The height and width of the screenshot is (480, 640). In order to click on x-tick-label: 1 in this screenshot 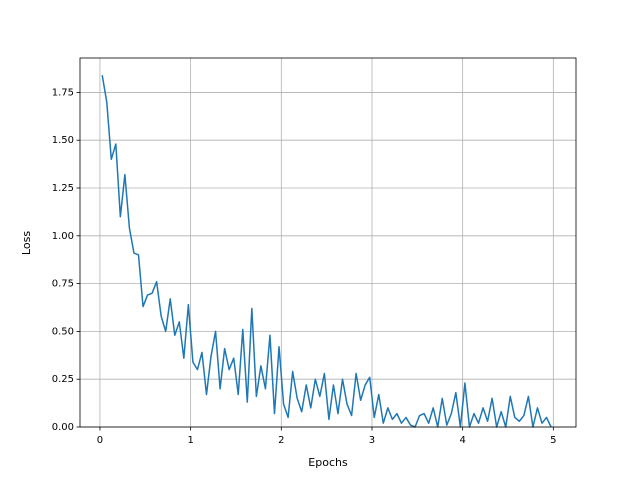, I will do `click(190, 440)`.